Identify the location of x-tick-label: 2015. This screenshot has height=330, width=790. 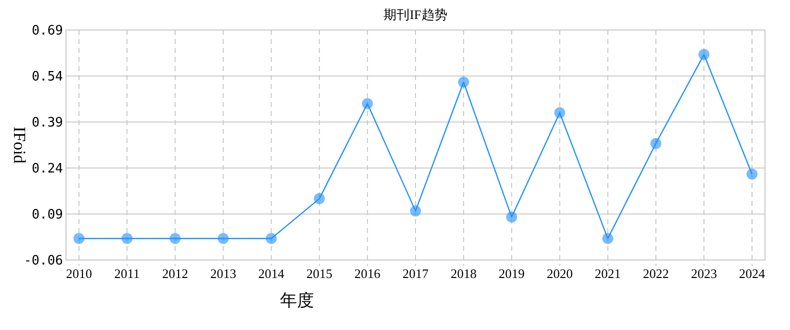
(319, 273).